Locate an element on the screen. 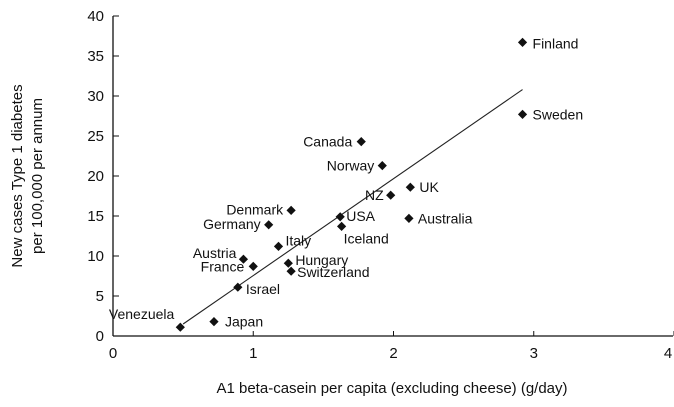  data-point-france is located at coordinates (253, 266).